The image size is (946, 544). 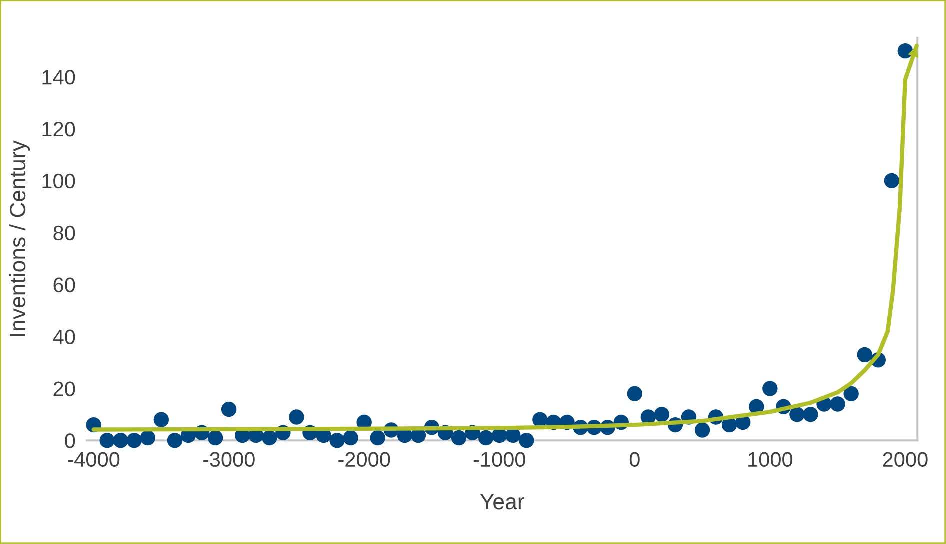 What do you see at coordinates (59, 77) in the screenshot?
I see `y-tick-label: 140` at bounding box center [59, 77].